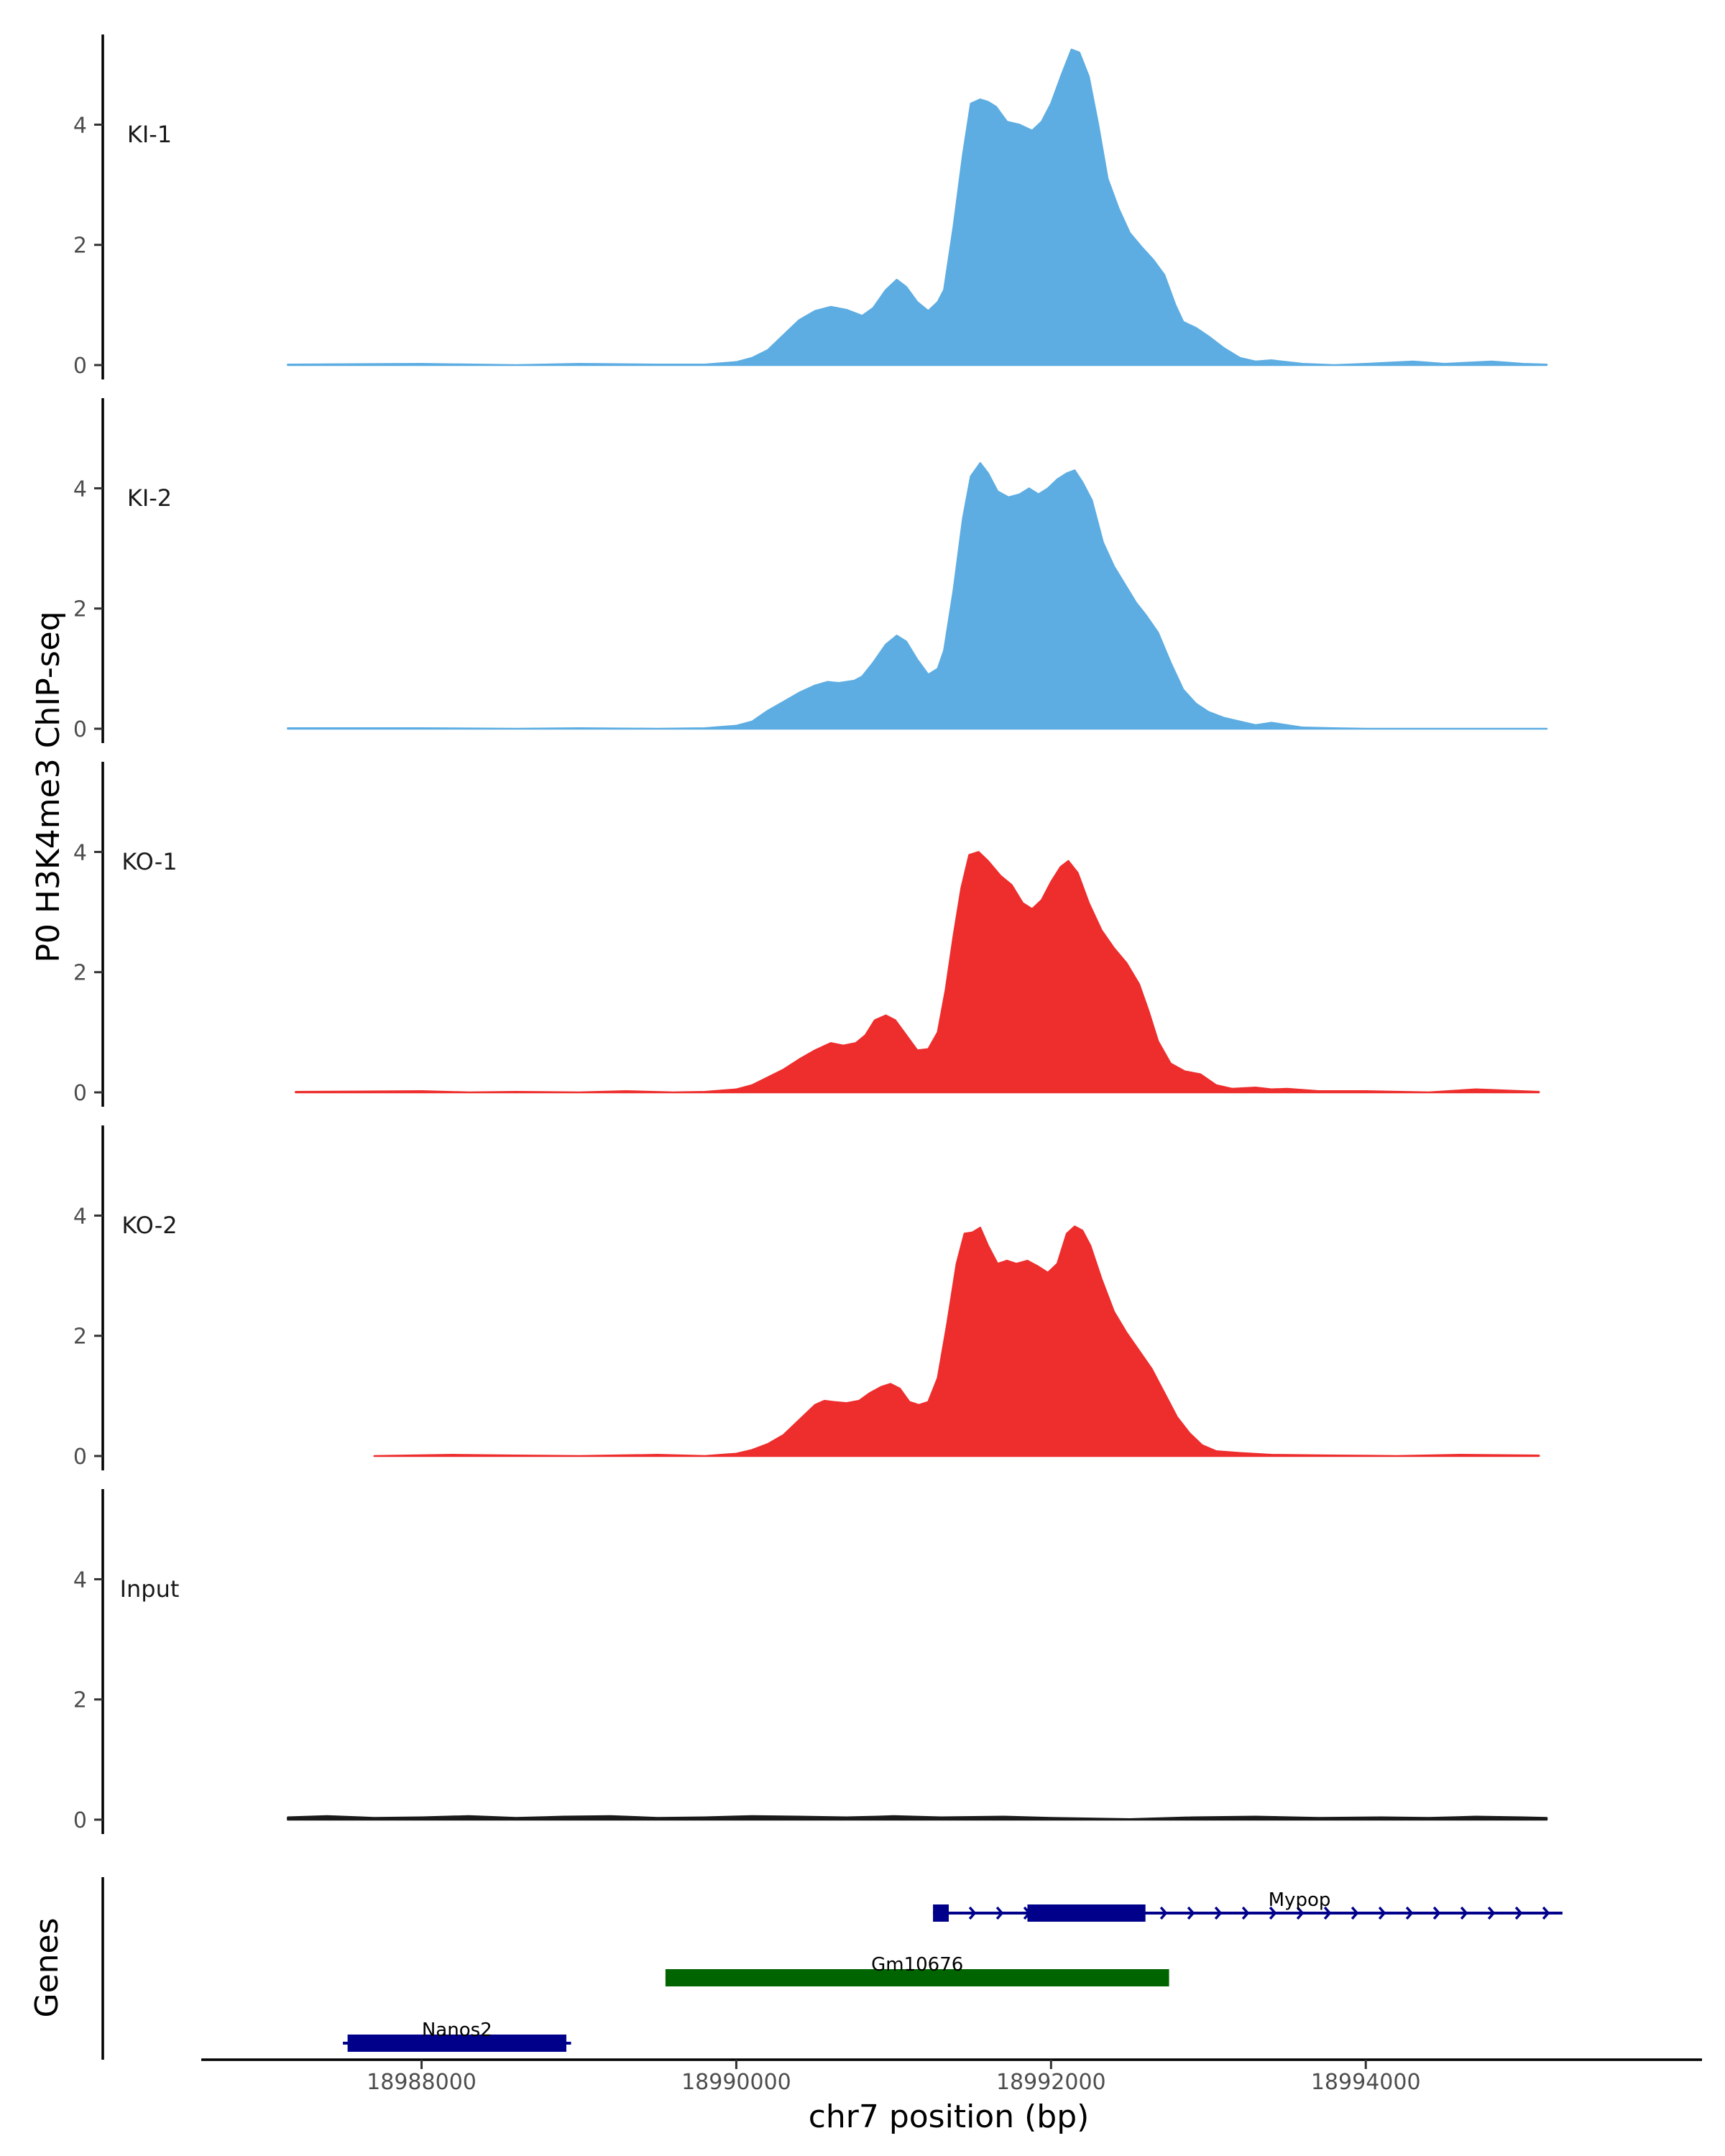 The width and height of the screenshot is (1725, 2156). I want to click on x-tick-label: 18992000, so click(1051, 2082).